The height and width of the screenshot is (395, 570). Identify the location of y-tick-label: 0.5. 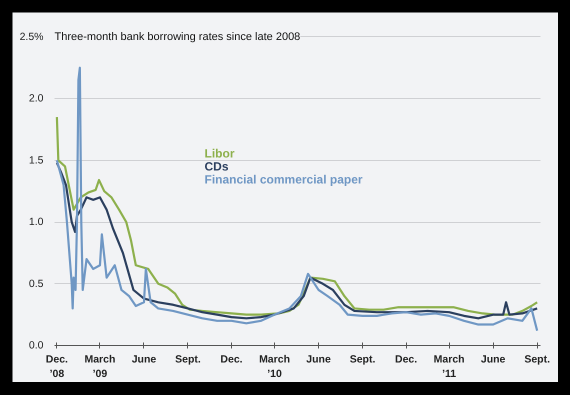
(36, 284).